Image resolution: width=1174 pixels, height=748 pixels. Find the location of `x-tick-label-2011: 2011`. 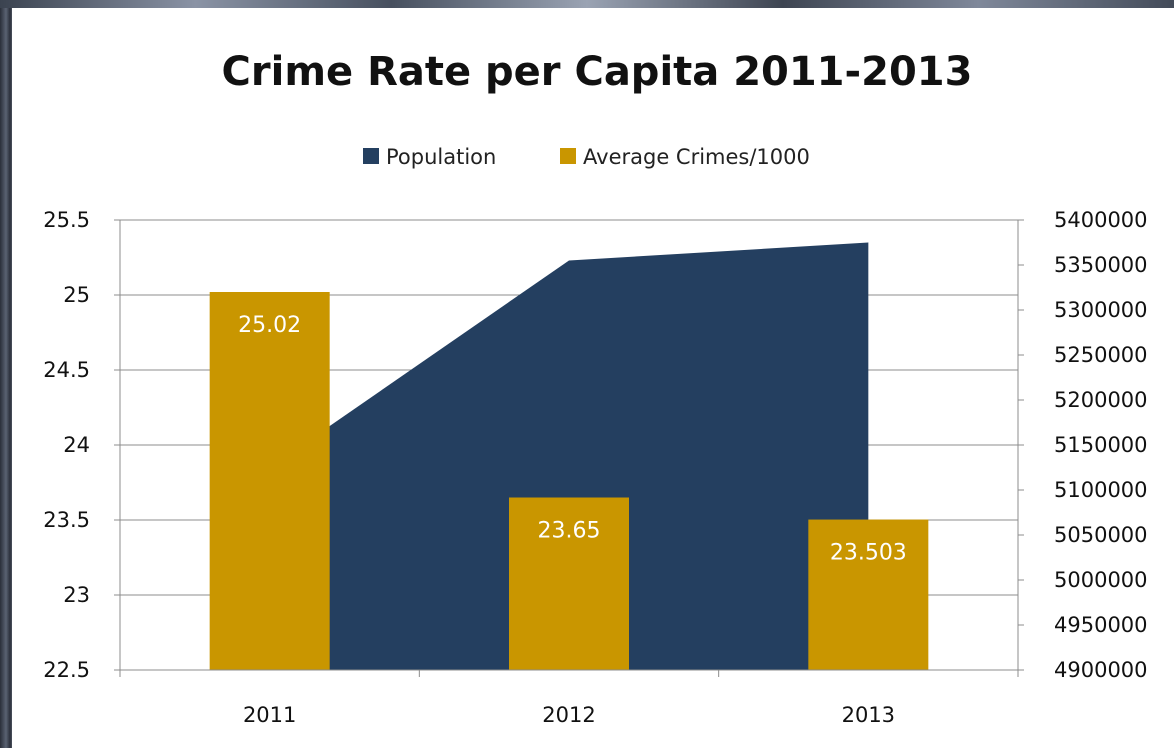

x-tick-label-2011: 2011 is located at coordinates (269, 715).